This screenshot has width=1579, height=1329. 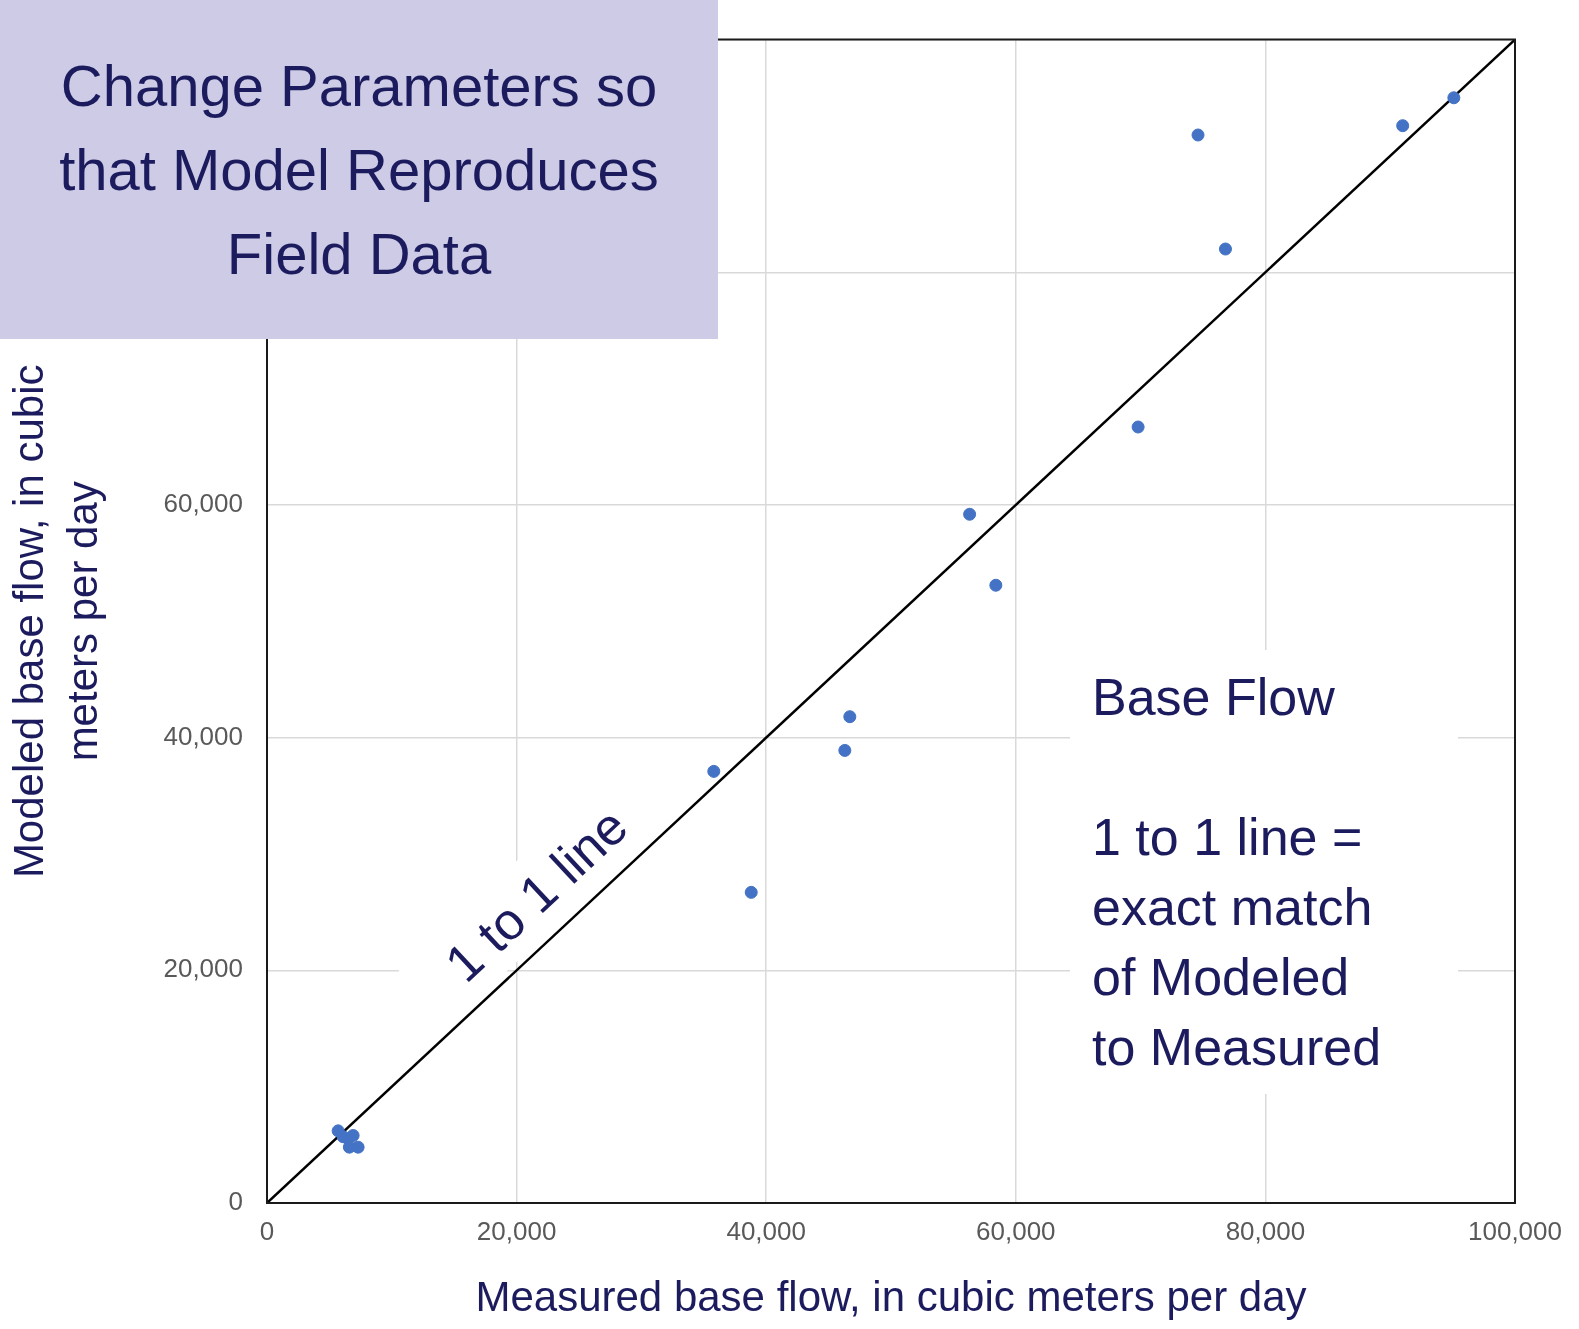 What do you see at coordinates (235, 1201) in the screenshot?
I see `y-tick-label: 0` at bounding box center [235, 1201].